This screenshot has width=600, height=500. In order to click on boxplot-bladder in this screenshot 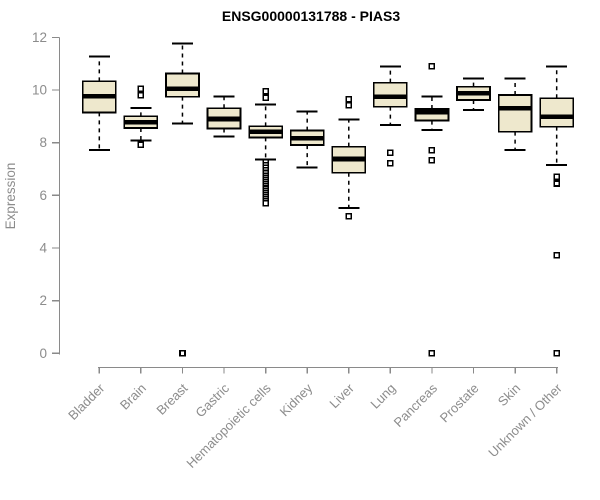, I will do `click(99, 103)`.